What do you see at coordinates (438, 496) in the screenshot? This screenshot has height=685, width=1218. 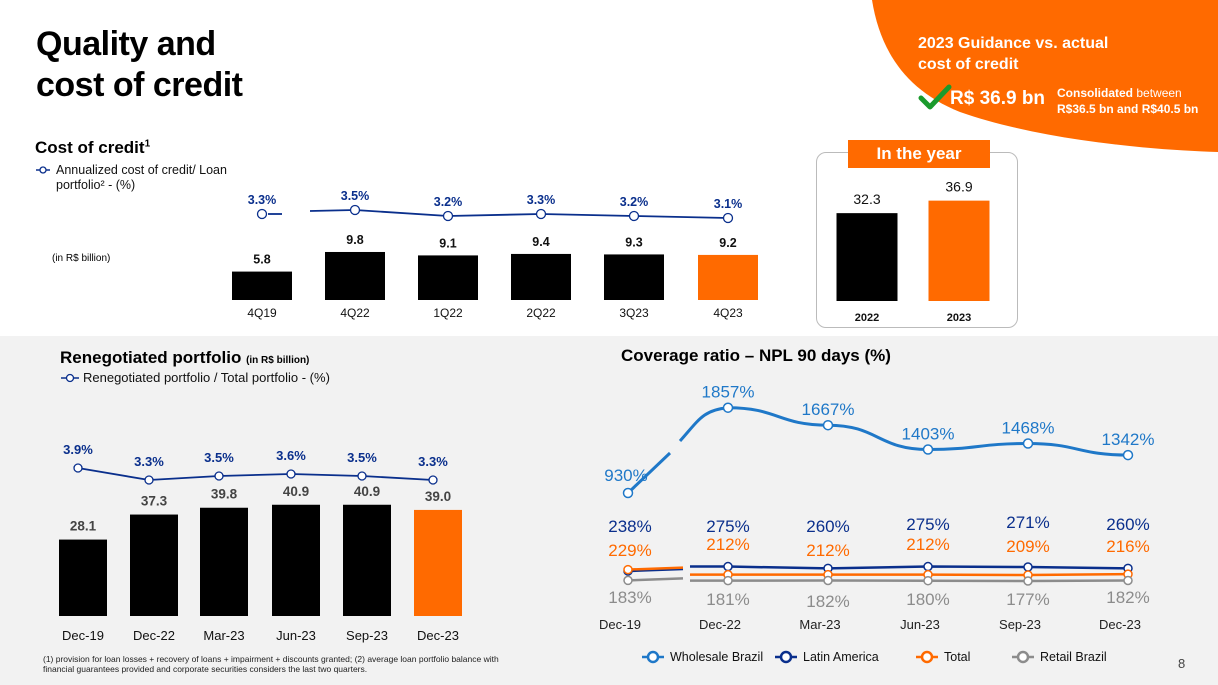 I see `bar-value-label: 39.0` at bounding box center [438, 496].